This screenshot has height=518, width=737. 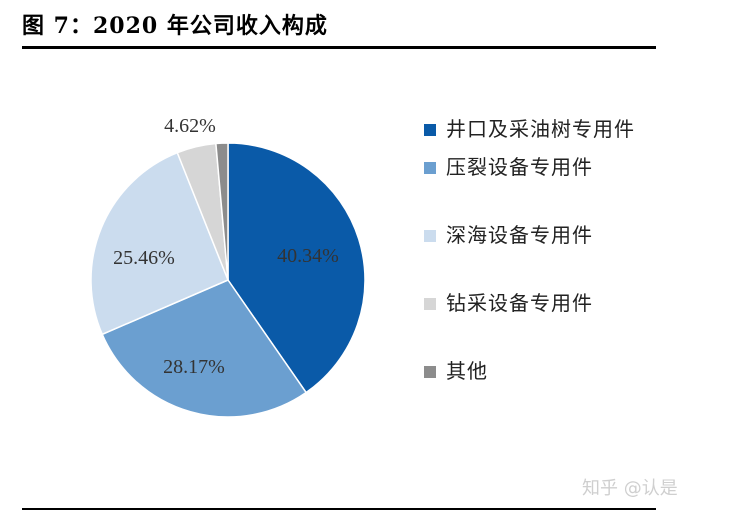 What do you see at coordinates (144, 258) in the screenshot?
I see `slice-label-3: 25.46%` at bounding box center [144, 258].